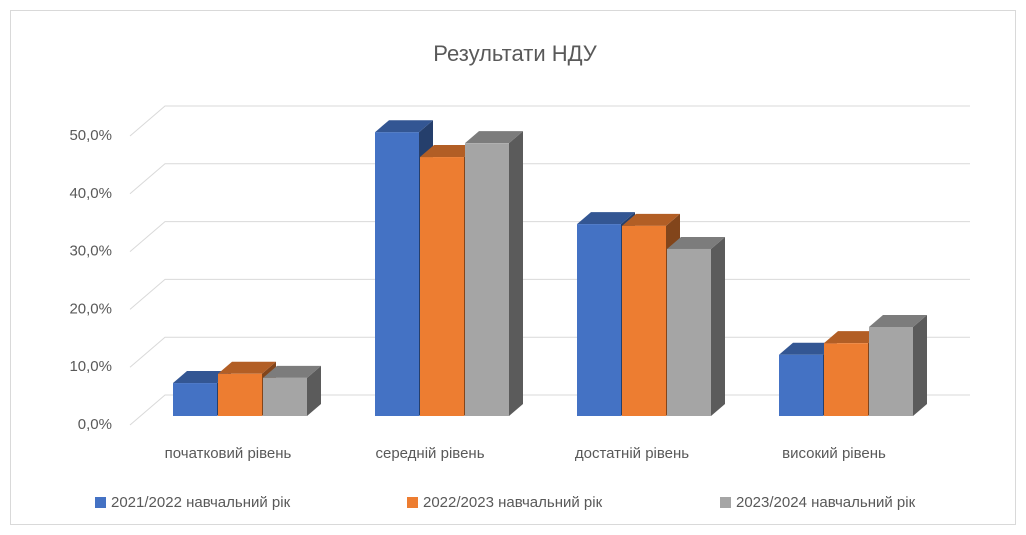  I want to click on x-tick-label: високий рівень, so click(834, 453).